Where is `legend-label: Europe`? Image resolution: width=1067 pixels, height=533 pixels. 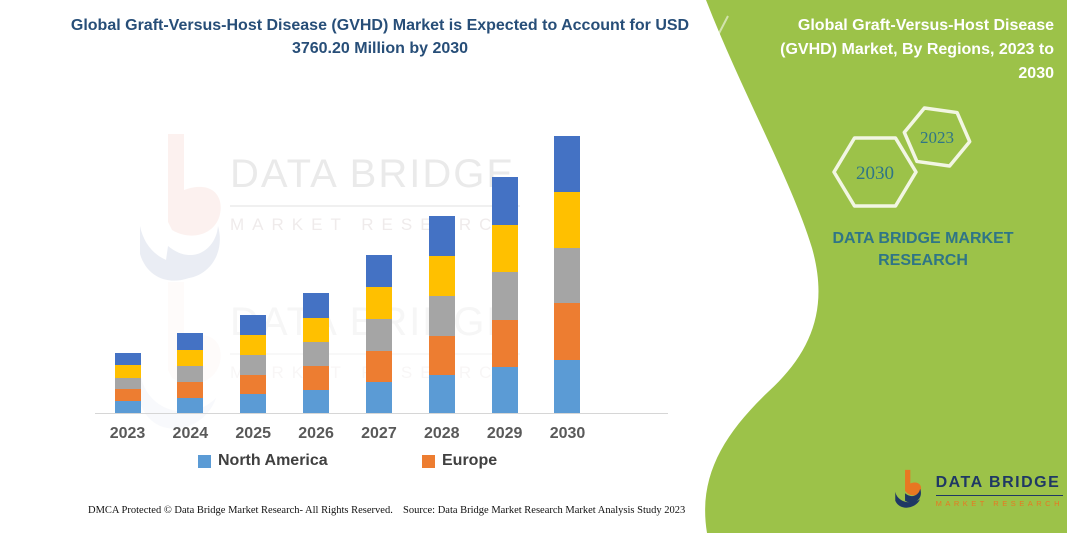 legend-label: Europe is located at coordinates (470, 460).